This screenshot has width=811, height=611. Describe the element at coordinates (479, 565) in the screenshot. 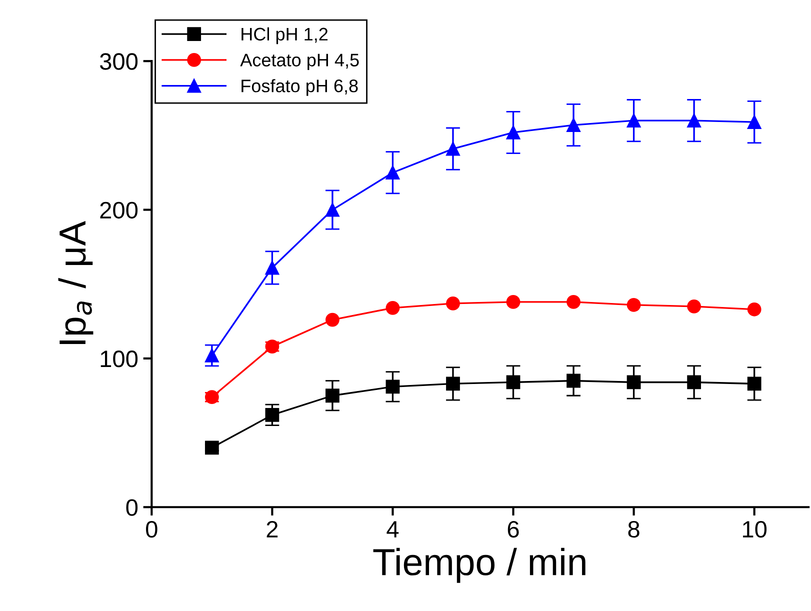

I see `x-axis-title: Tiempo / min` at that location.